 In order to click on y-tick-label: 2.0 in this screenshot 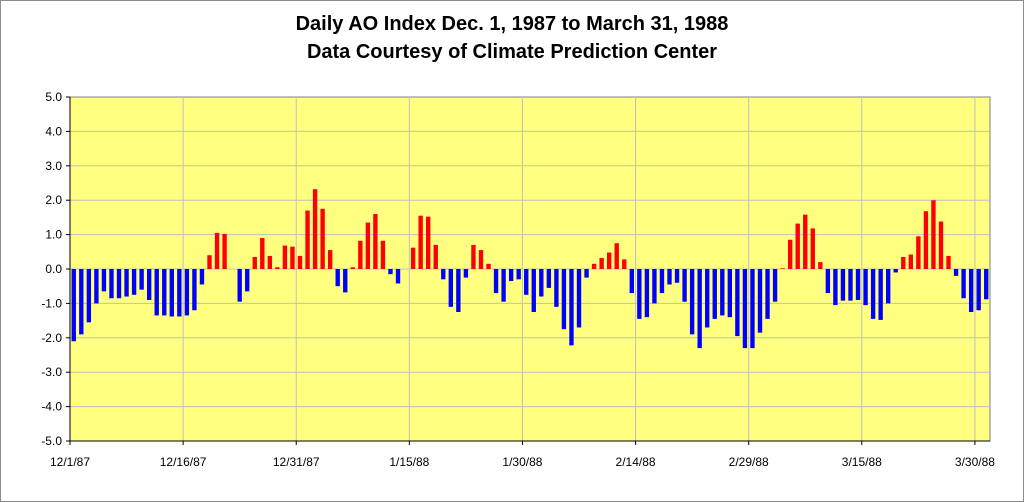, I will do `click(53, 200)`.